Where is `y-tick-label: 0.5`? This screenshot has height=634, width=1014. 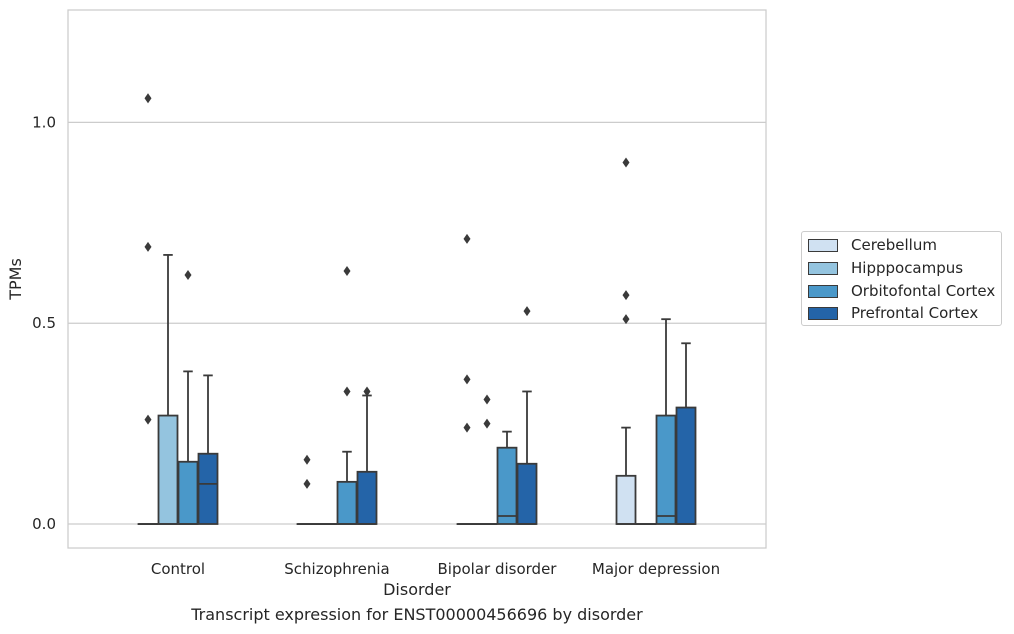
y-tick-label: 0.5 is located at coordinates (44, 323).